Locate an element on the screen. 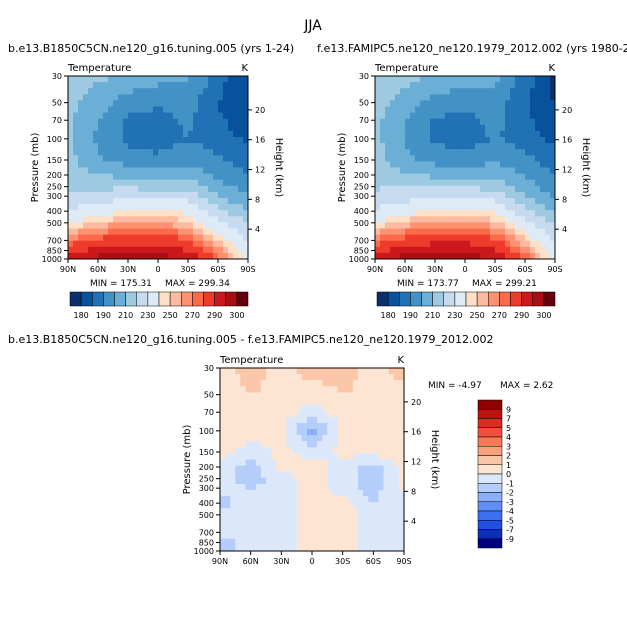  colorbar-label: -5 is located at coordinates (510, 520).